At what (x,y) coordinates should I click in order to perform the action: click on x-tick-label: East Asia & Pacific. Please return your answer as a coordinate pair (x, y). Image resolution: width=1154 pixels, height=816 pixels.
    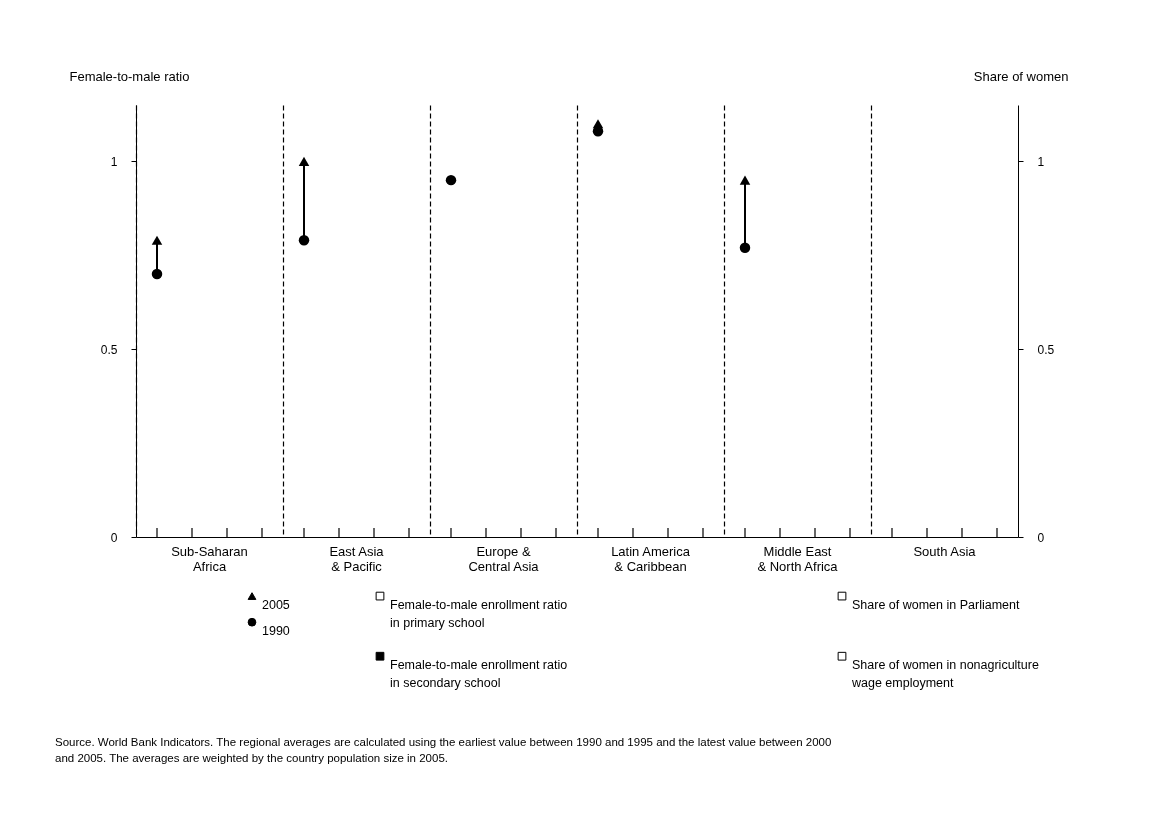
    Looking at the image, I should click on (357, 558).